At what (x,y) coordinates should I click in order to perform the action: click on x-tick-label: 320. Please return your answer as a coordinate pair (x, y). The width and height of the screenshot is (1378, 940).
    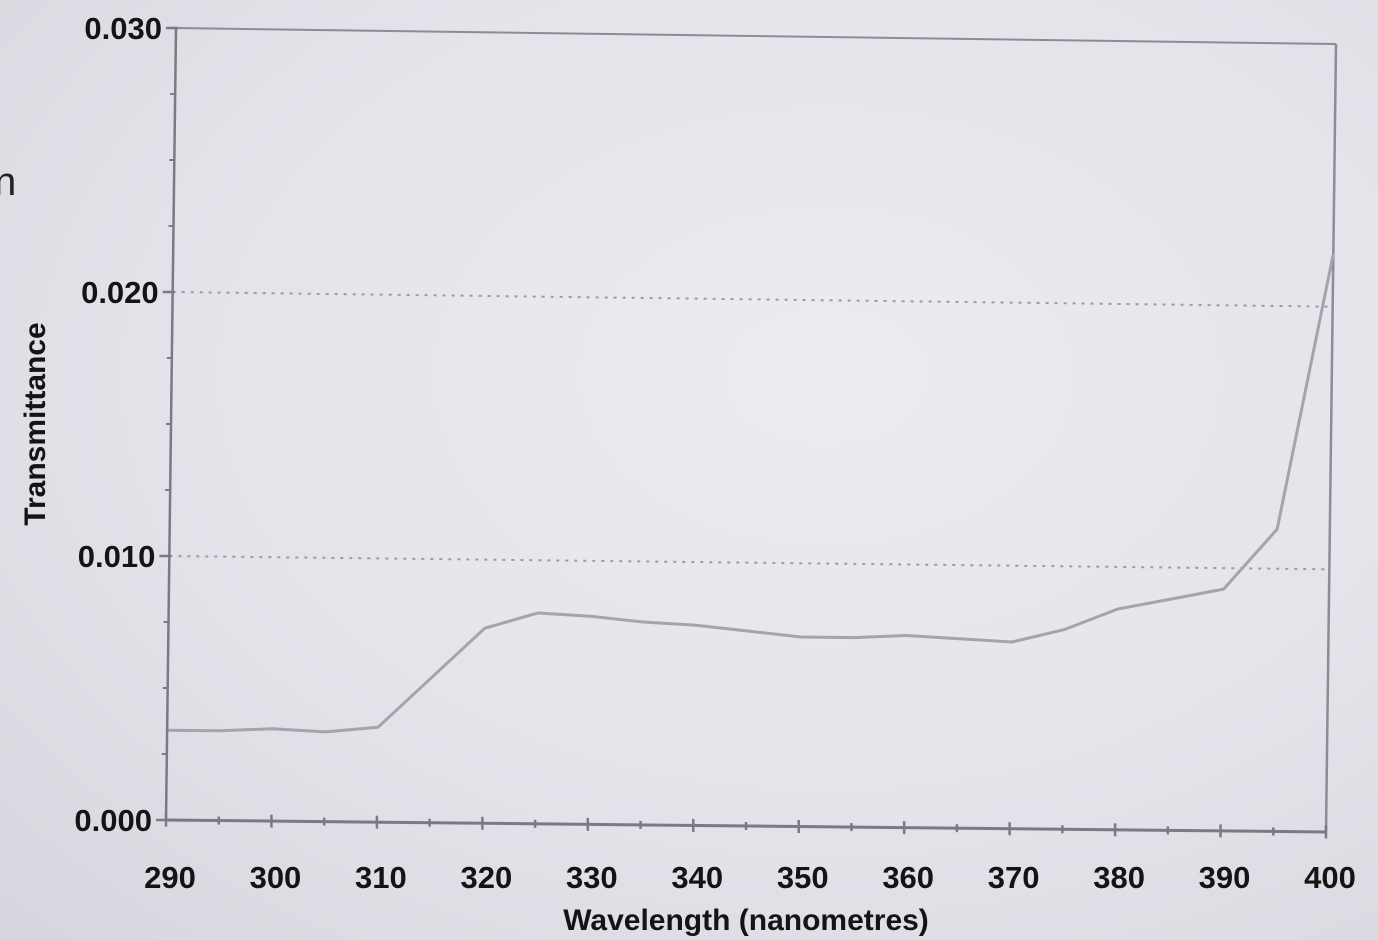
    Looking at the image, I should click on (486, 877).